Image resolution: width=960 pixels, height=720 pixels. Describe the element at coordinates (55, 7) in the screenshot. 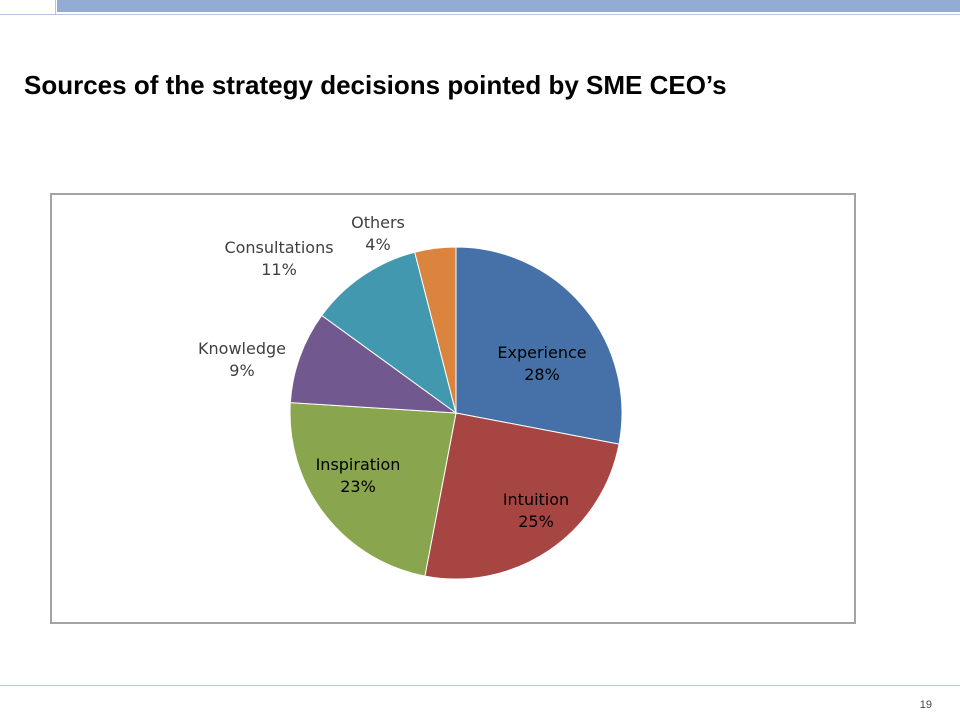

I see `top-divider-tick` at that location.